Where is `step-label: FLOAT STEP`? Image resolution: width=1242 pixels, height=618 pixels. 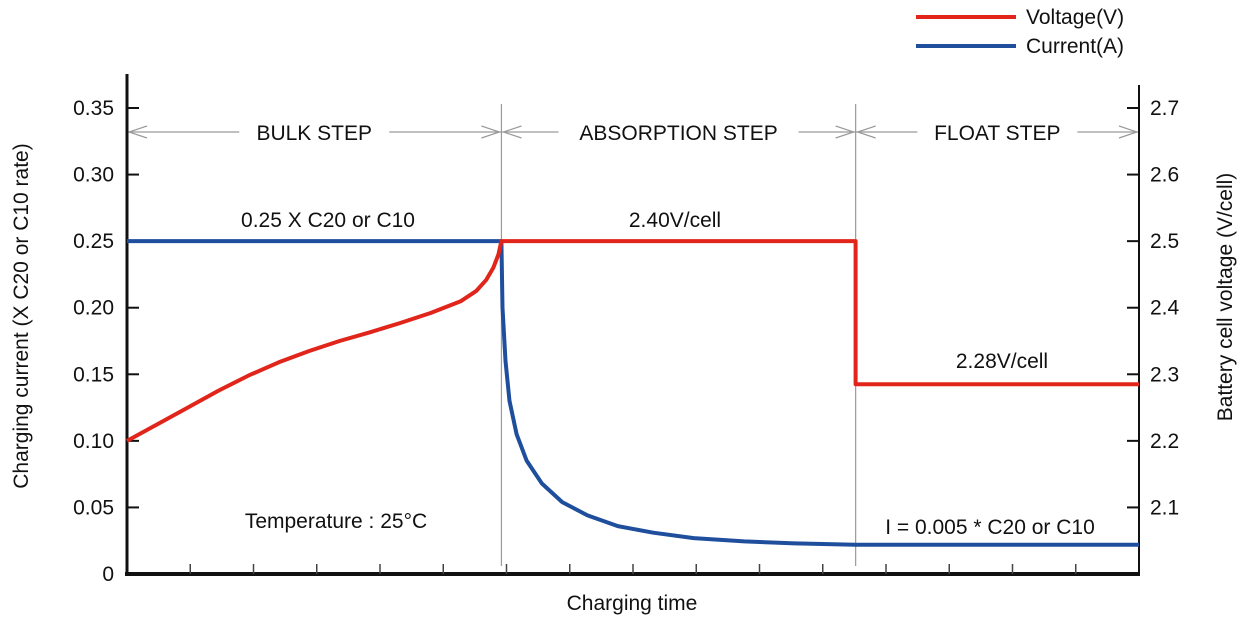 step-label: FLOAT STEP is located at coordinates (997, 133).